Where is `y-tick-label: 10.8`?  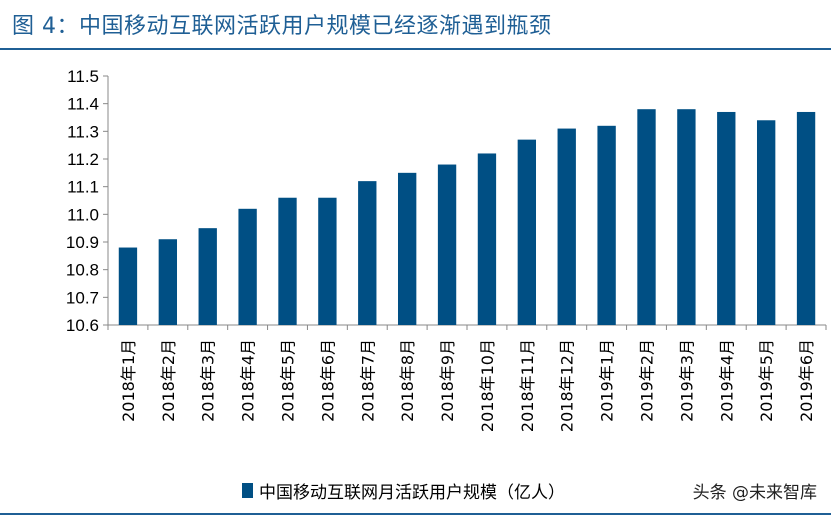 y-tick-label: 10.8 is located at coordinates (82, 270).